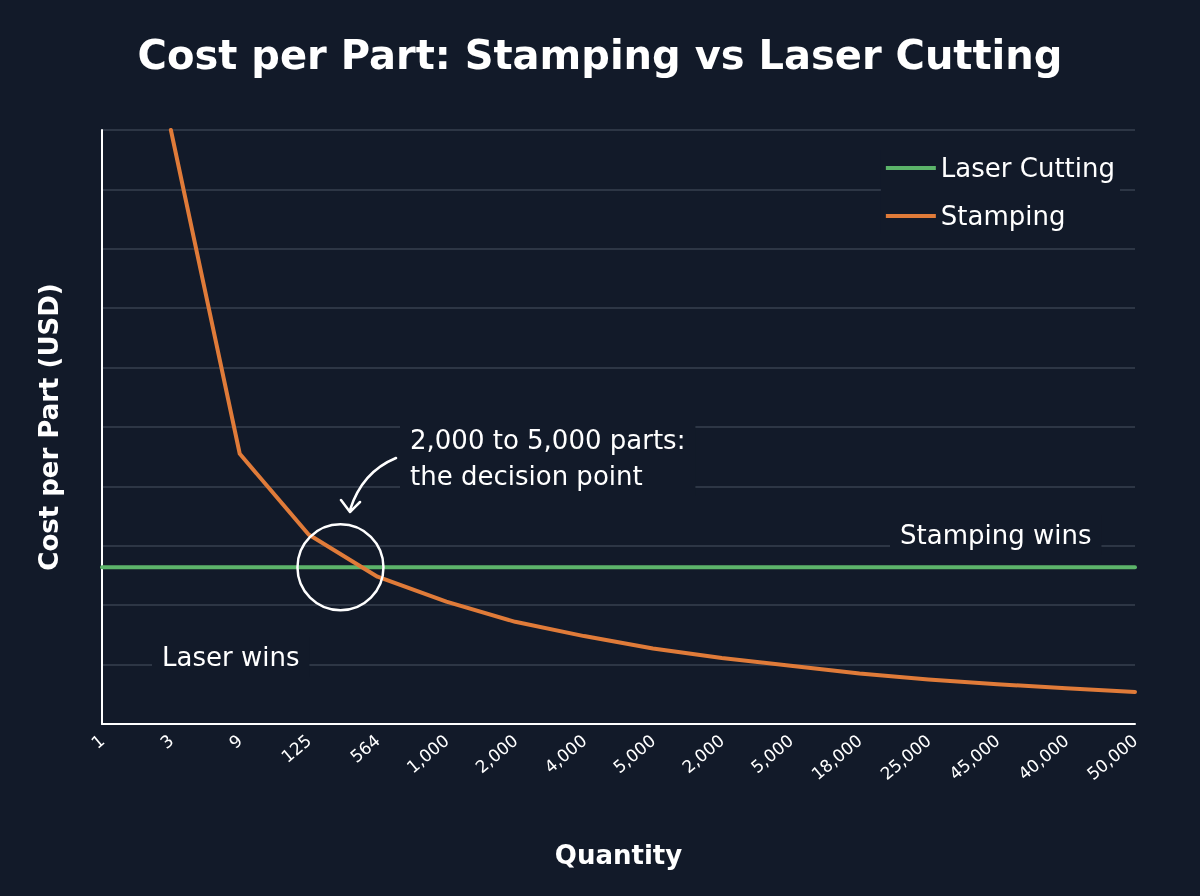 This screenshot has height=896, width=1200. Describe the element at coordinates (98, 741) in the screenshot. I see `x-tick-label: 1` at that location.